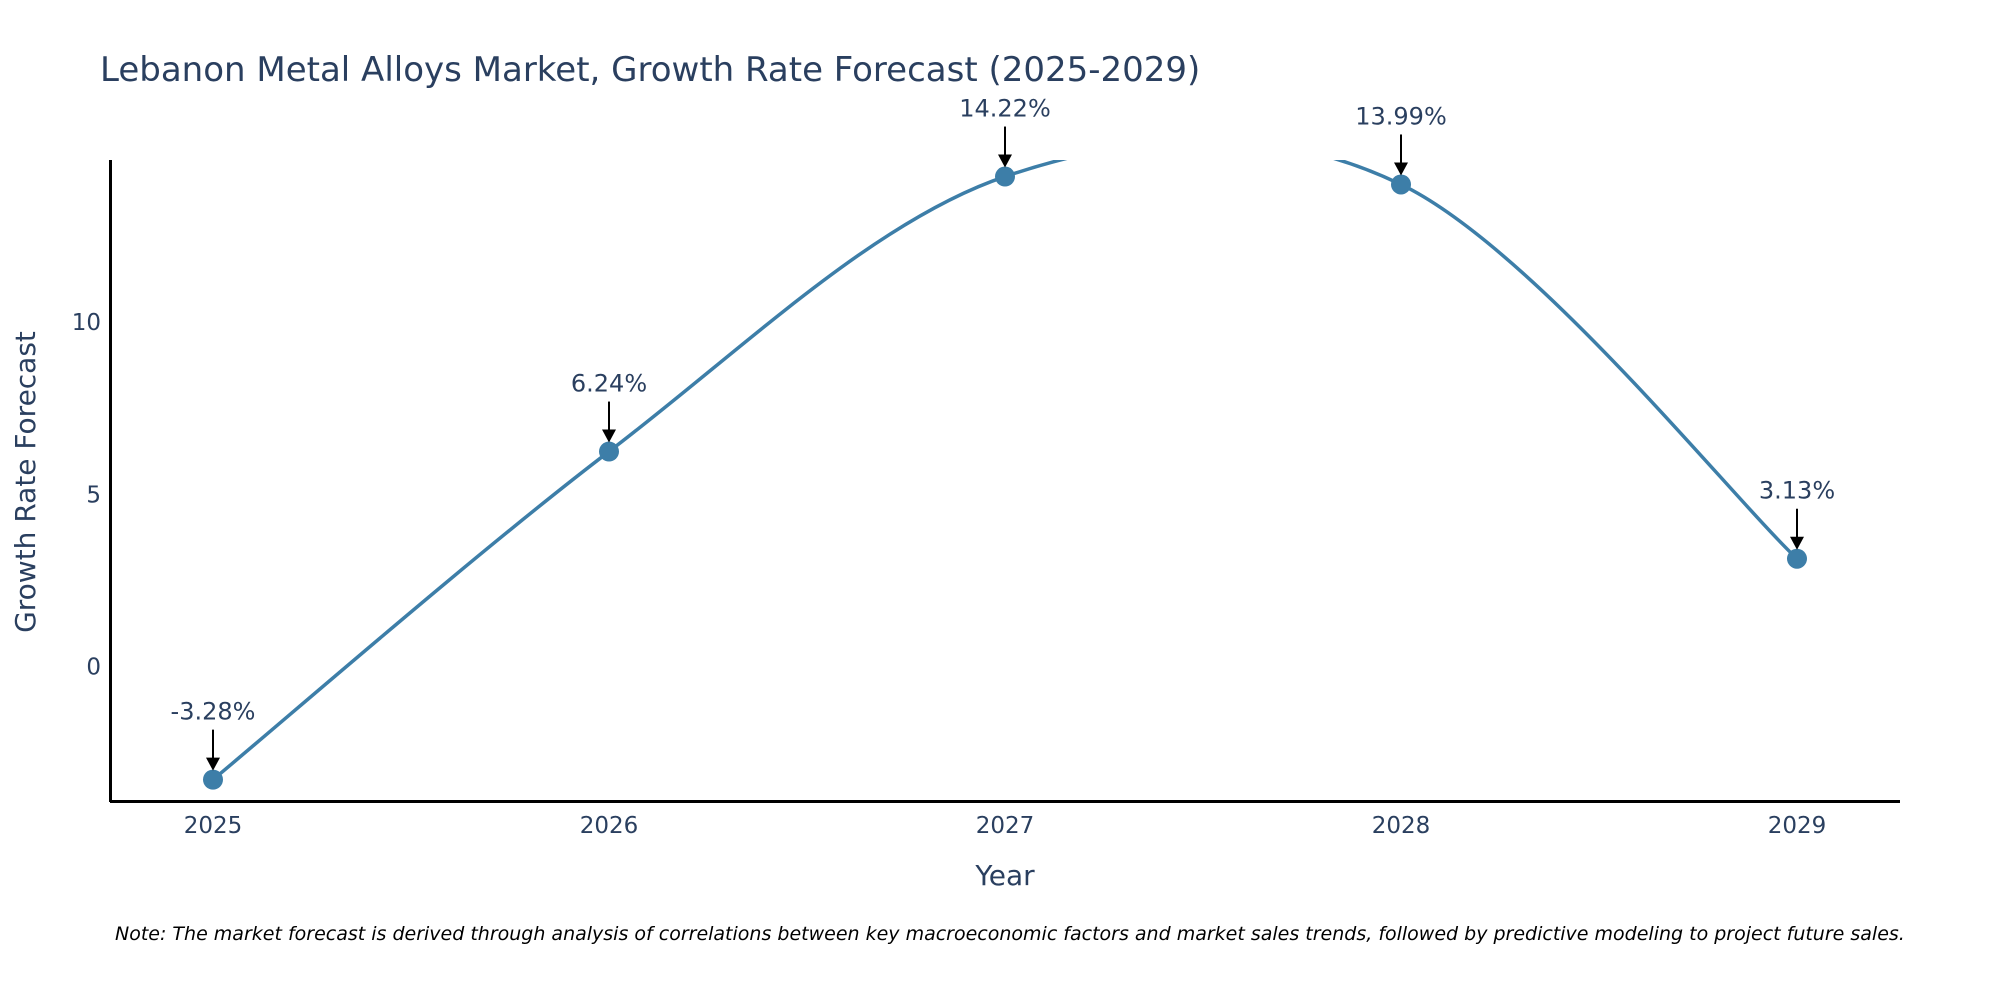  I want to click on annotation-arrow-head-2027, so click(1005, 161).